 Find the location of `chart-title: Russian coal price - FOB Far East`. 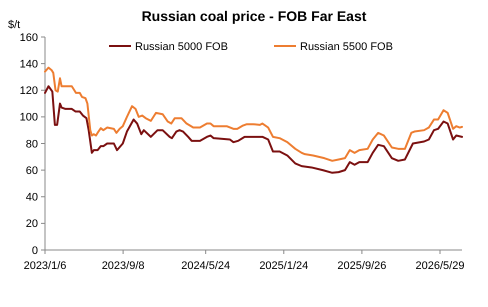

chart-title: Russian coal price - FOB Far East is located at coordinates (254, 16).